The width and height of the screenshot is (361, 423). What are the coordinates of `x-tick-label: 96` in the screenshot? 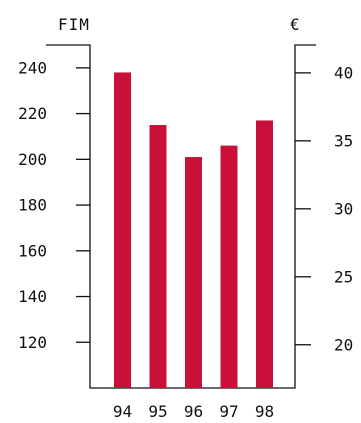 It's located at (193, 411).